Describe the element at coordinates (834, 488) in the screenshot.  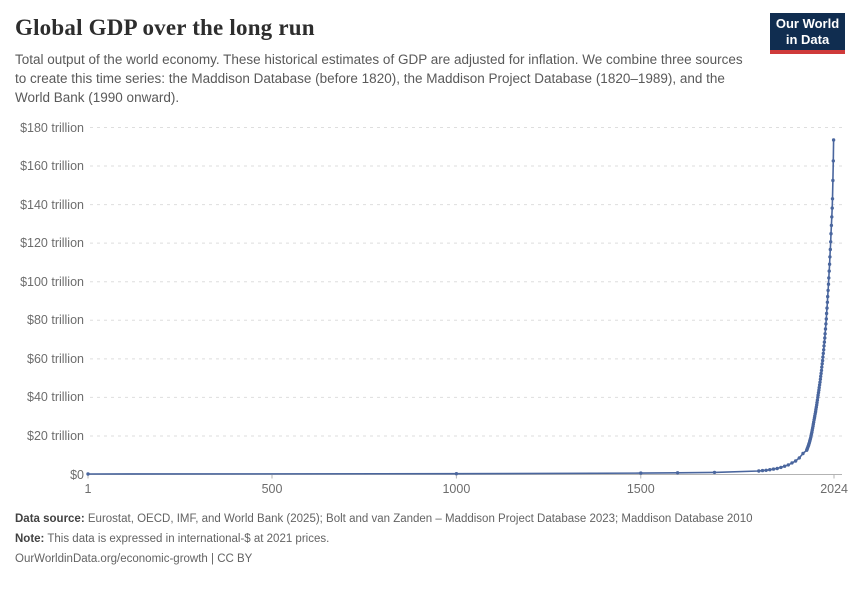
I see `x-tick-label: 2024` at that location.